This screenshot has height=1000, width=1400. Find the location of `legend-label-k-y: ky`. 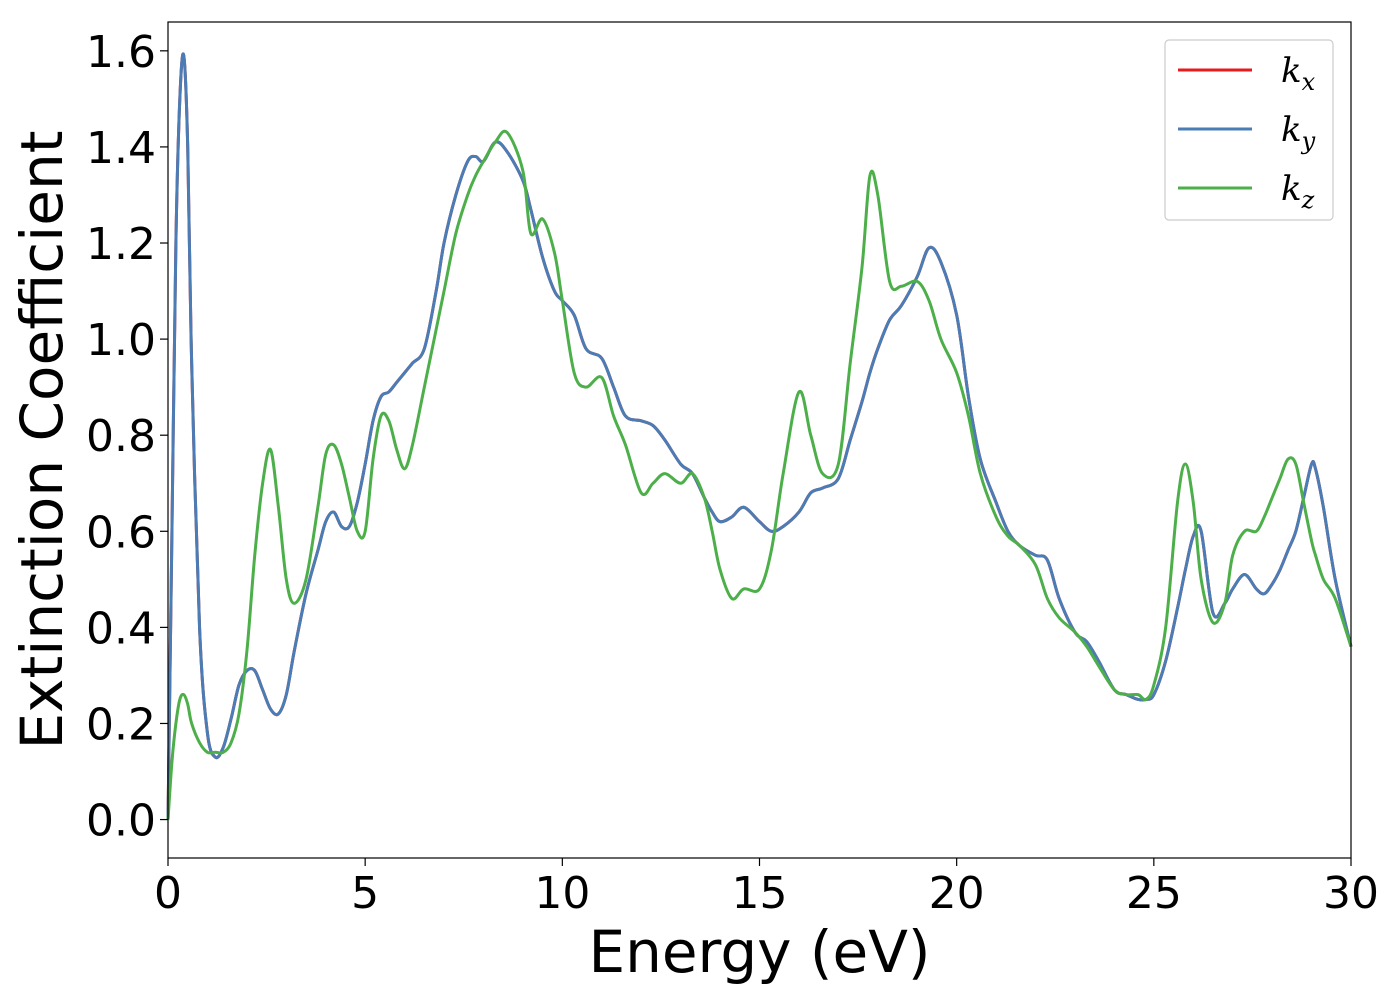

legend-label-k-y: ky is located at coordinates (1298, 132).